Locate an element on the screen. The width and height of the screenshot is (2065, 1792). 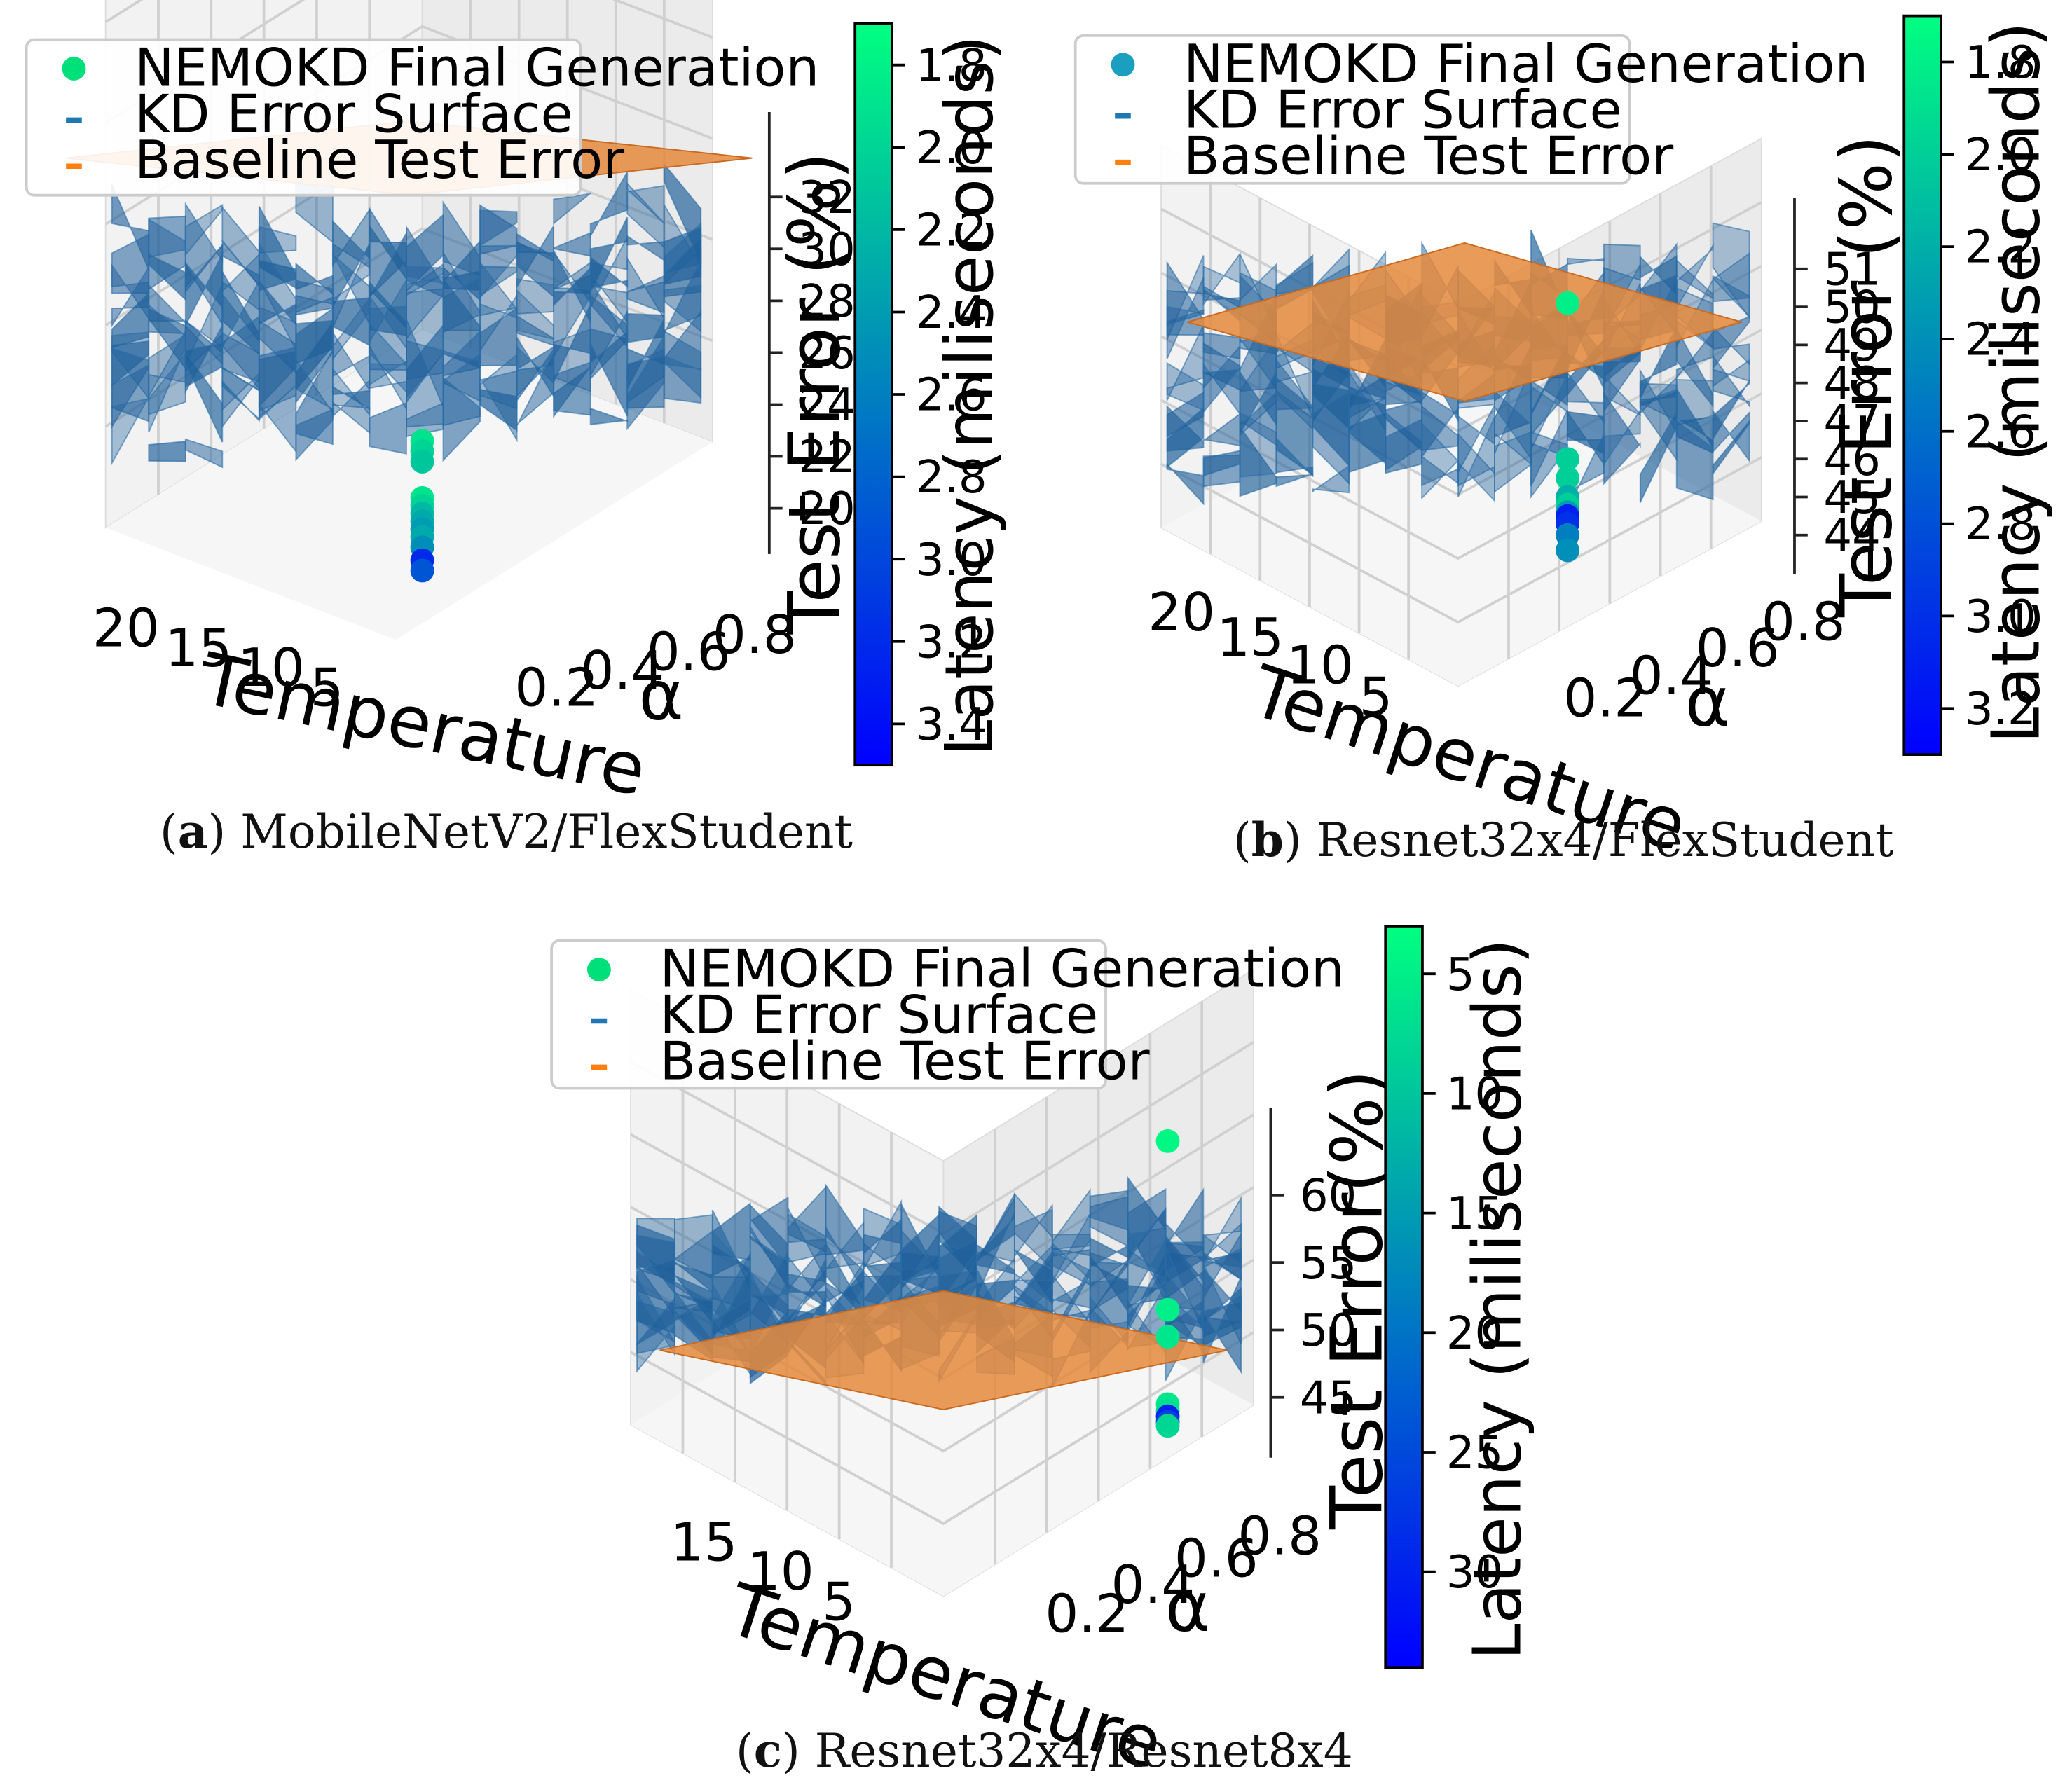
colorbar-tick-label: 10 is located at coordinates (1474, 1094).